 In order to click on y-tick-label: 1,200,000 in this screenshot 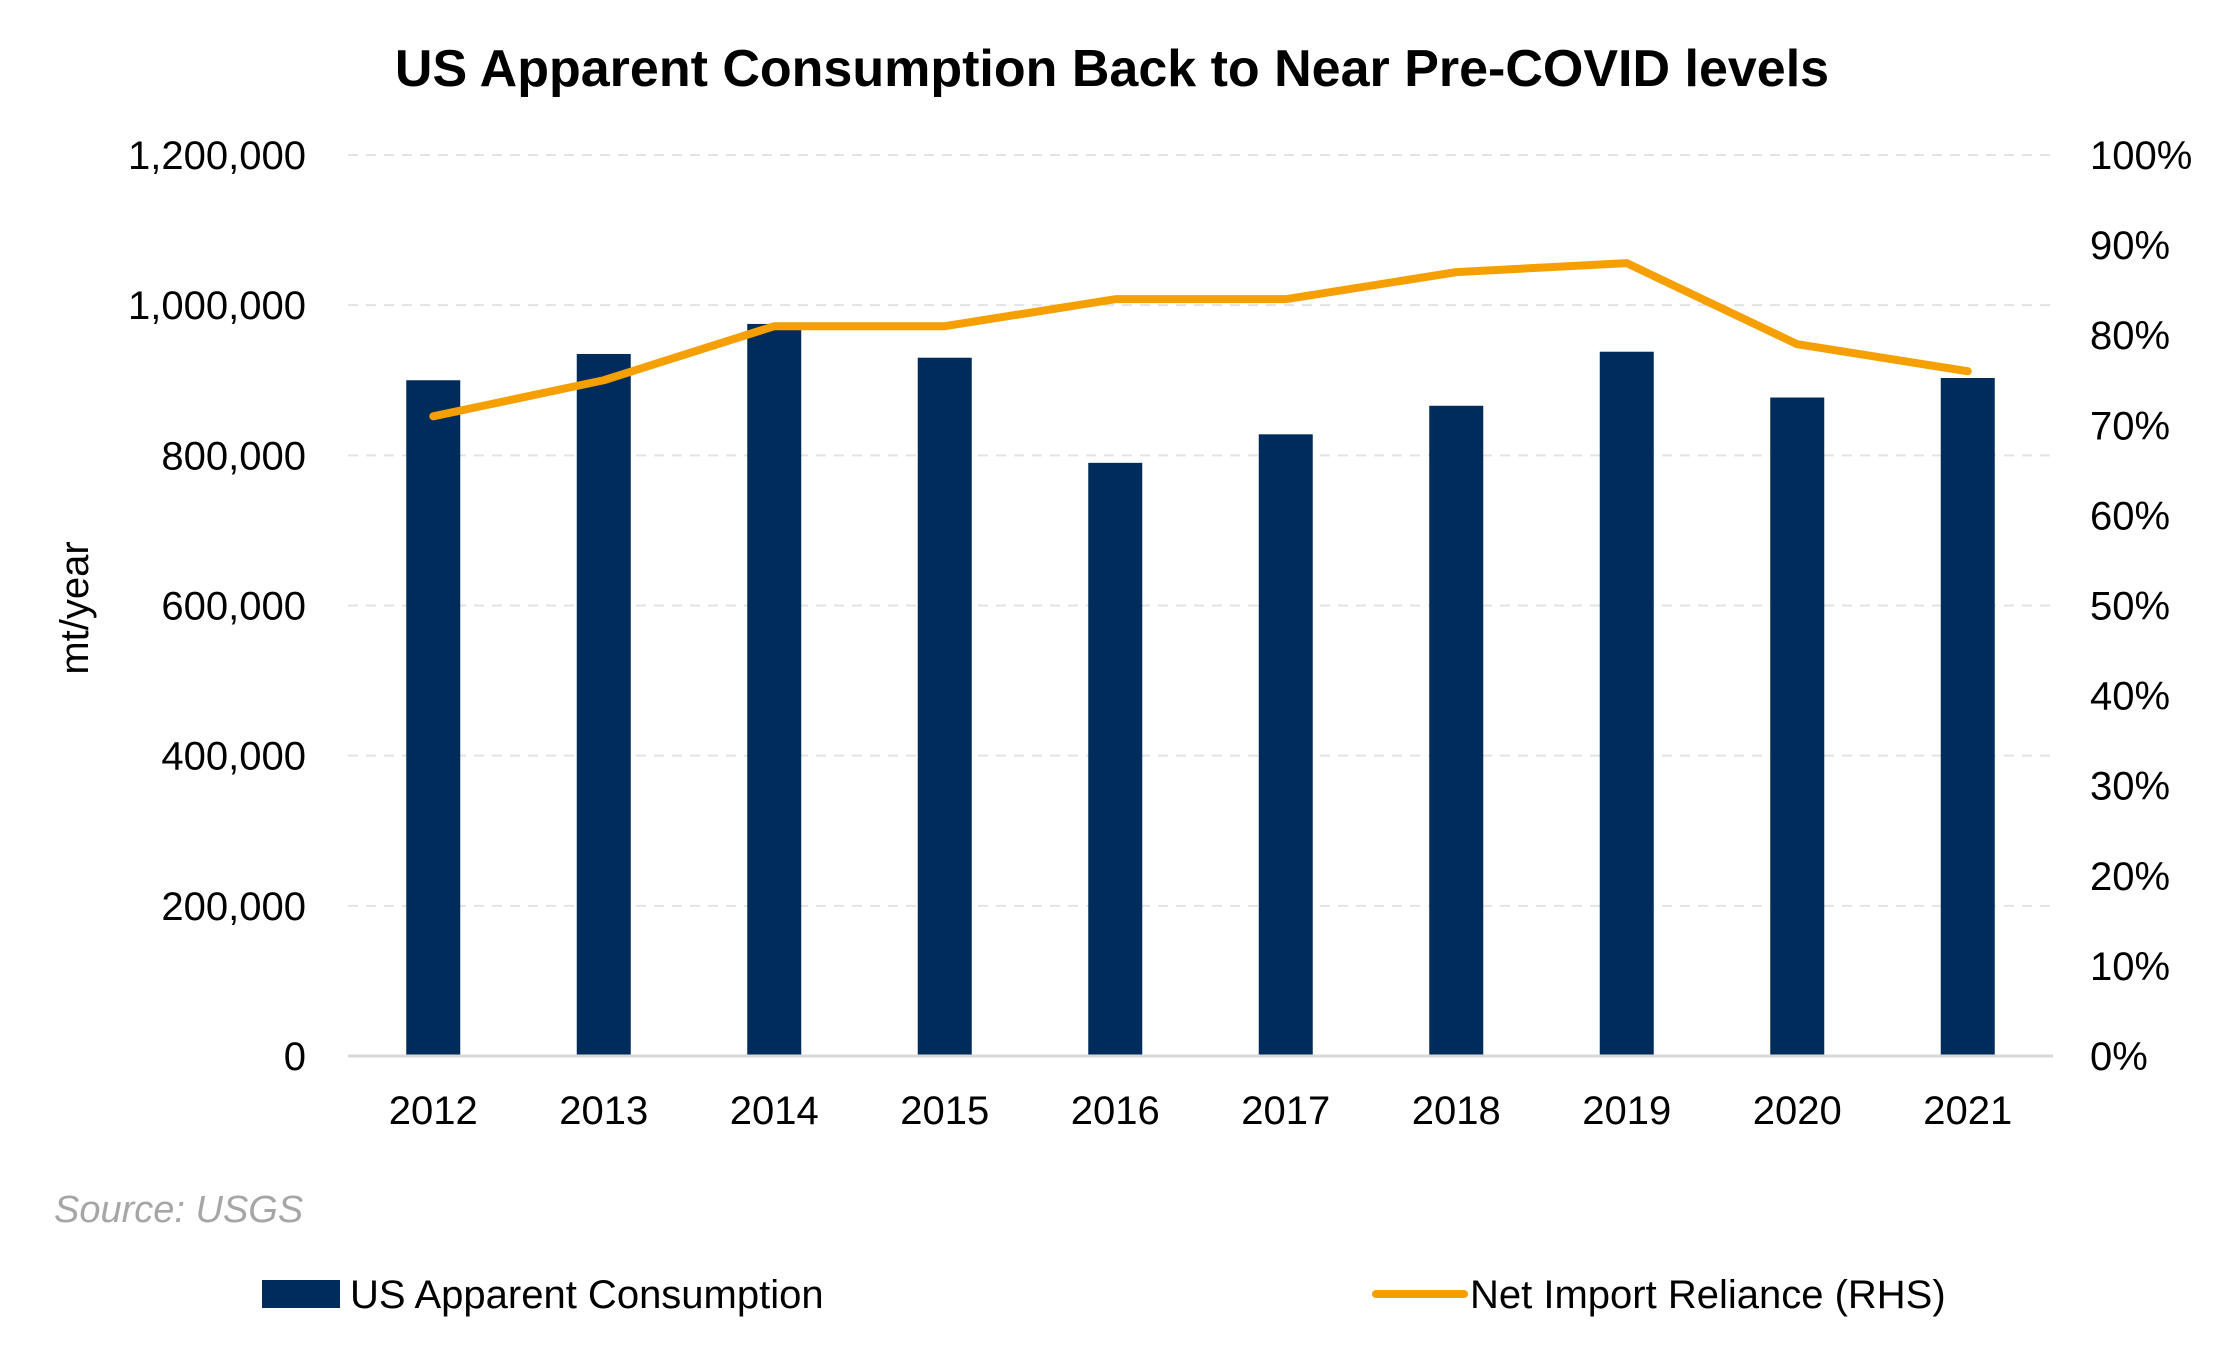, I will do `click(217, 156)`.